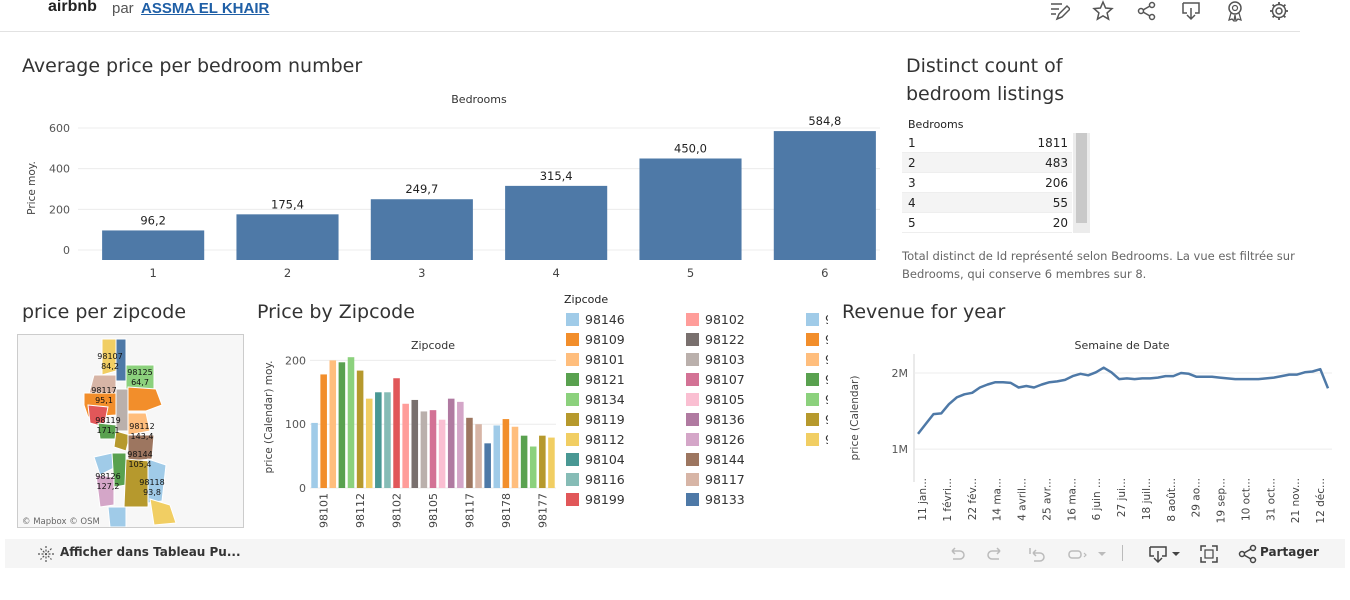 The height and width of the screenshot is (600, 1350). What do you see at coordinates (59, 209) in the screenshot?
I see `y-tick-label: 200` at bounding box center [59, 209].